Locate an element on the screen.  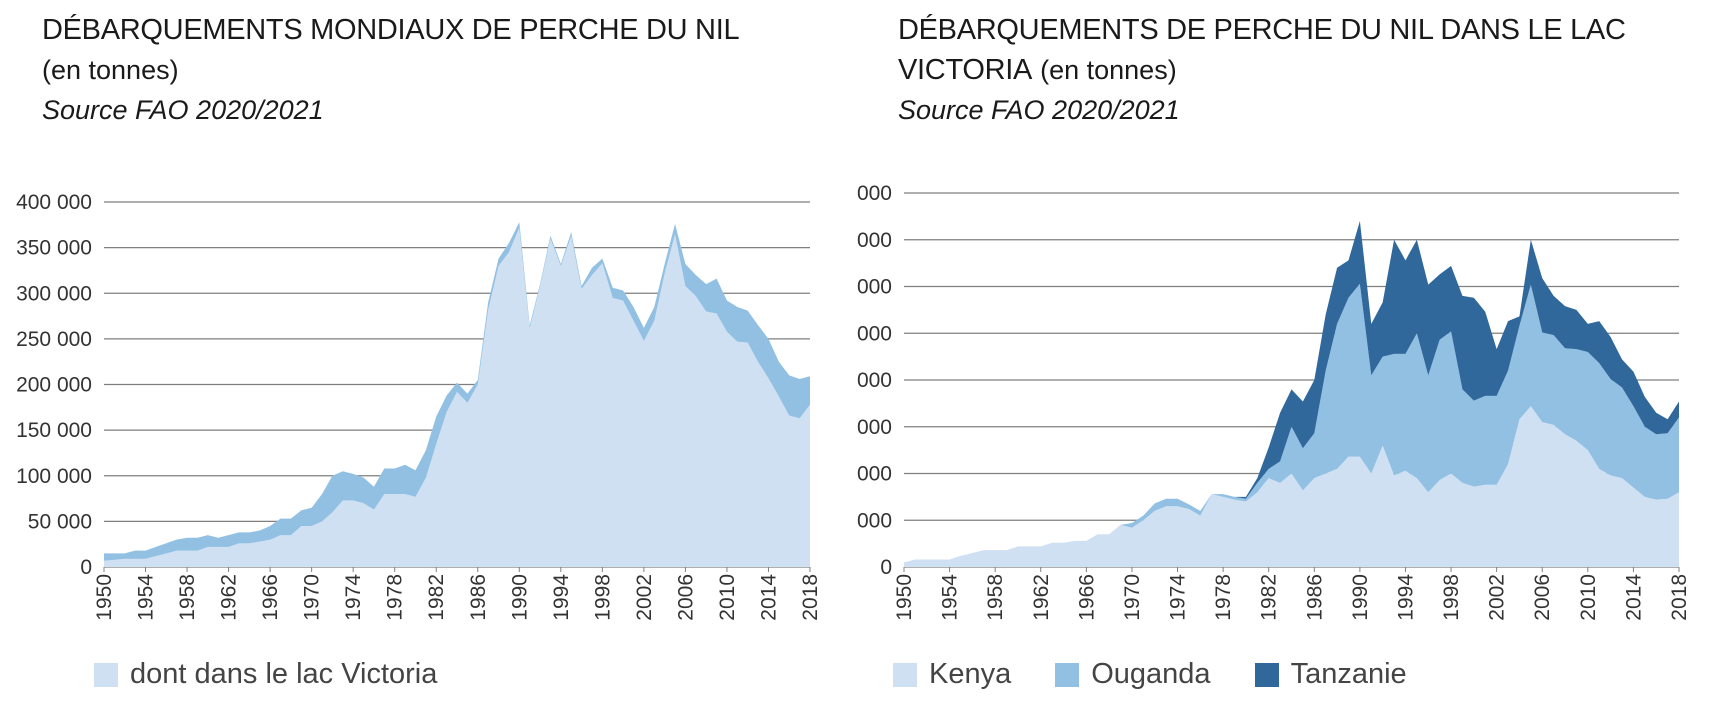
legend-label: Ouganda is located at coordinates (1151, 674).